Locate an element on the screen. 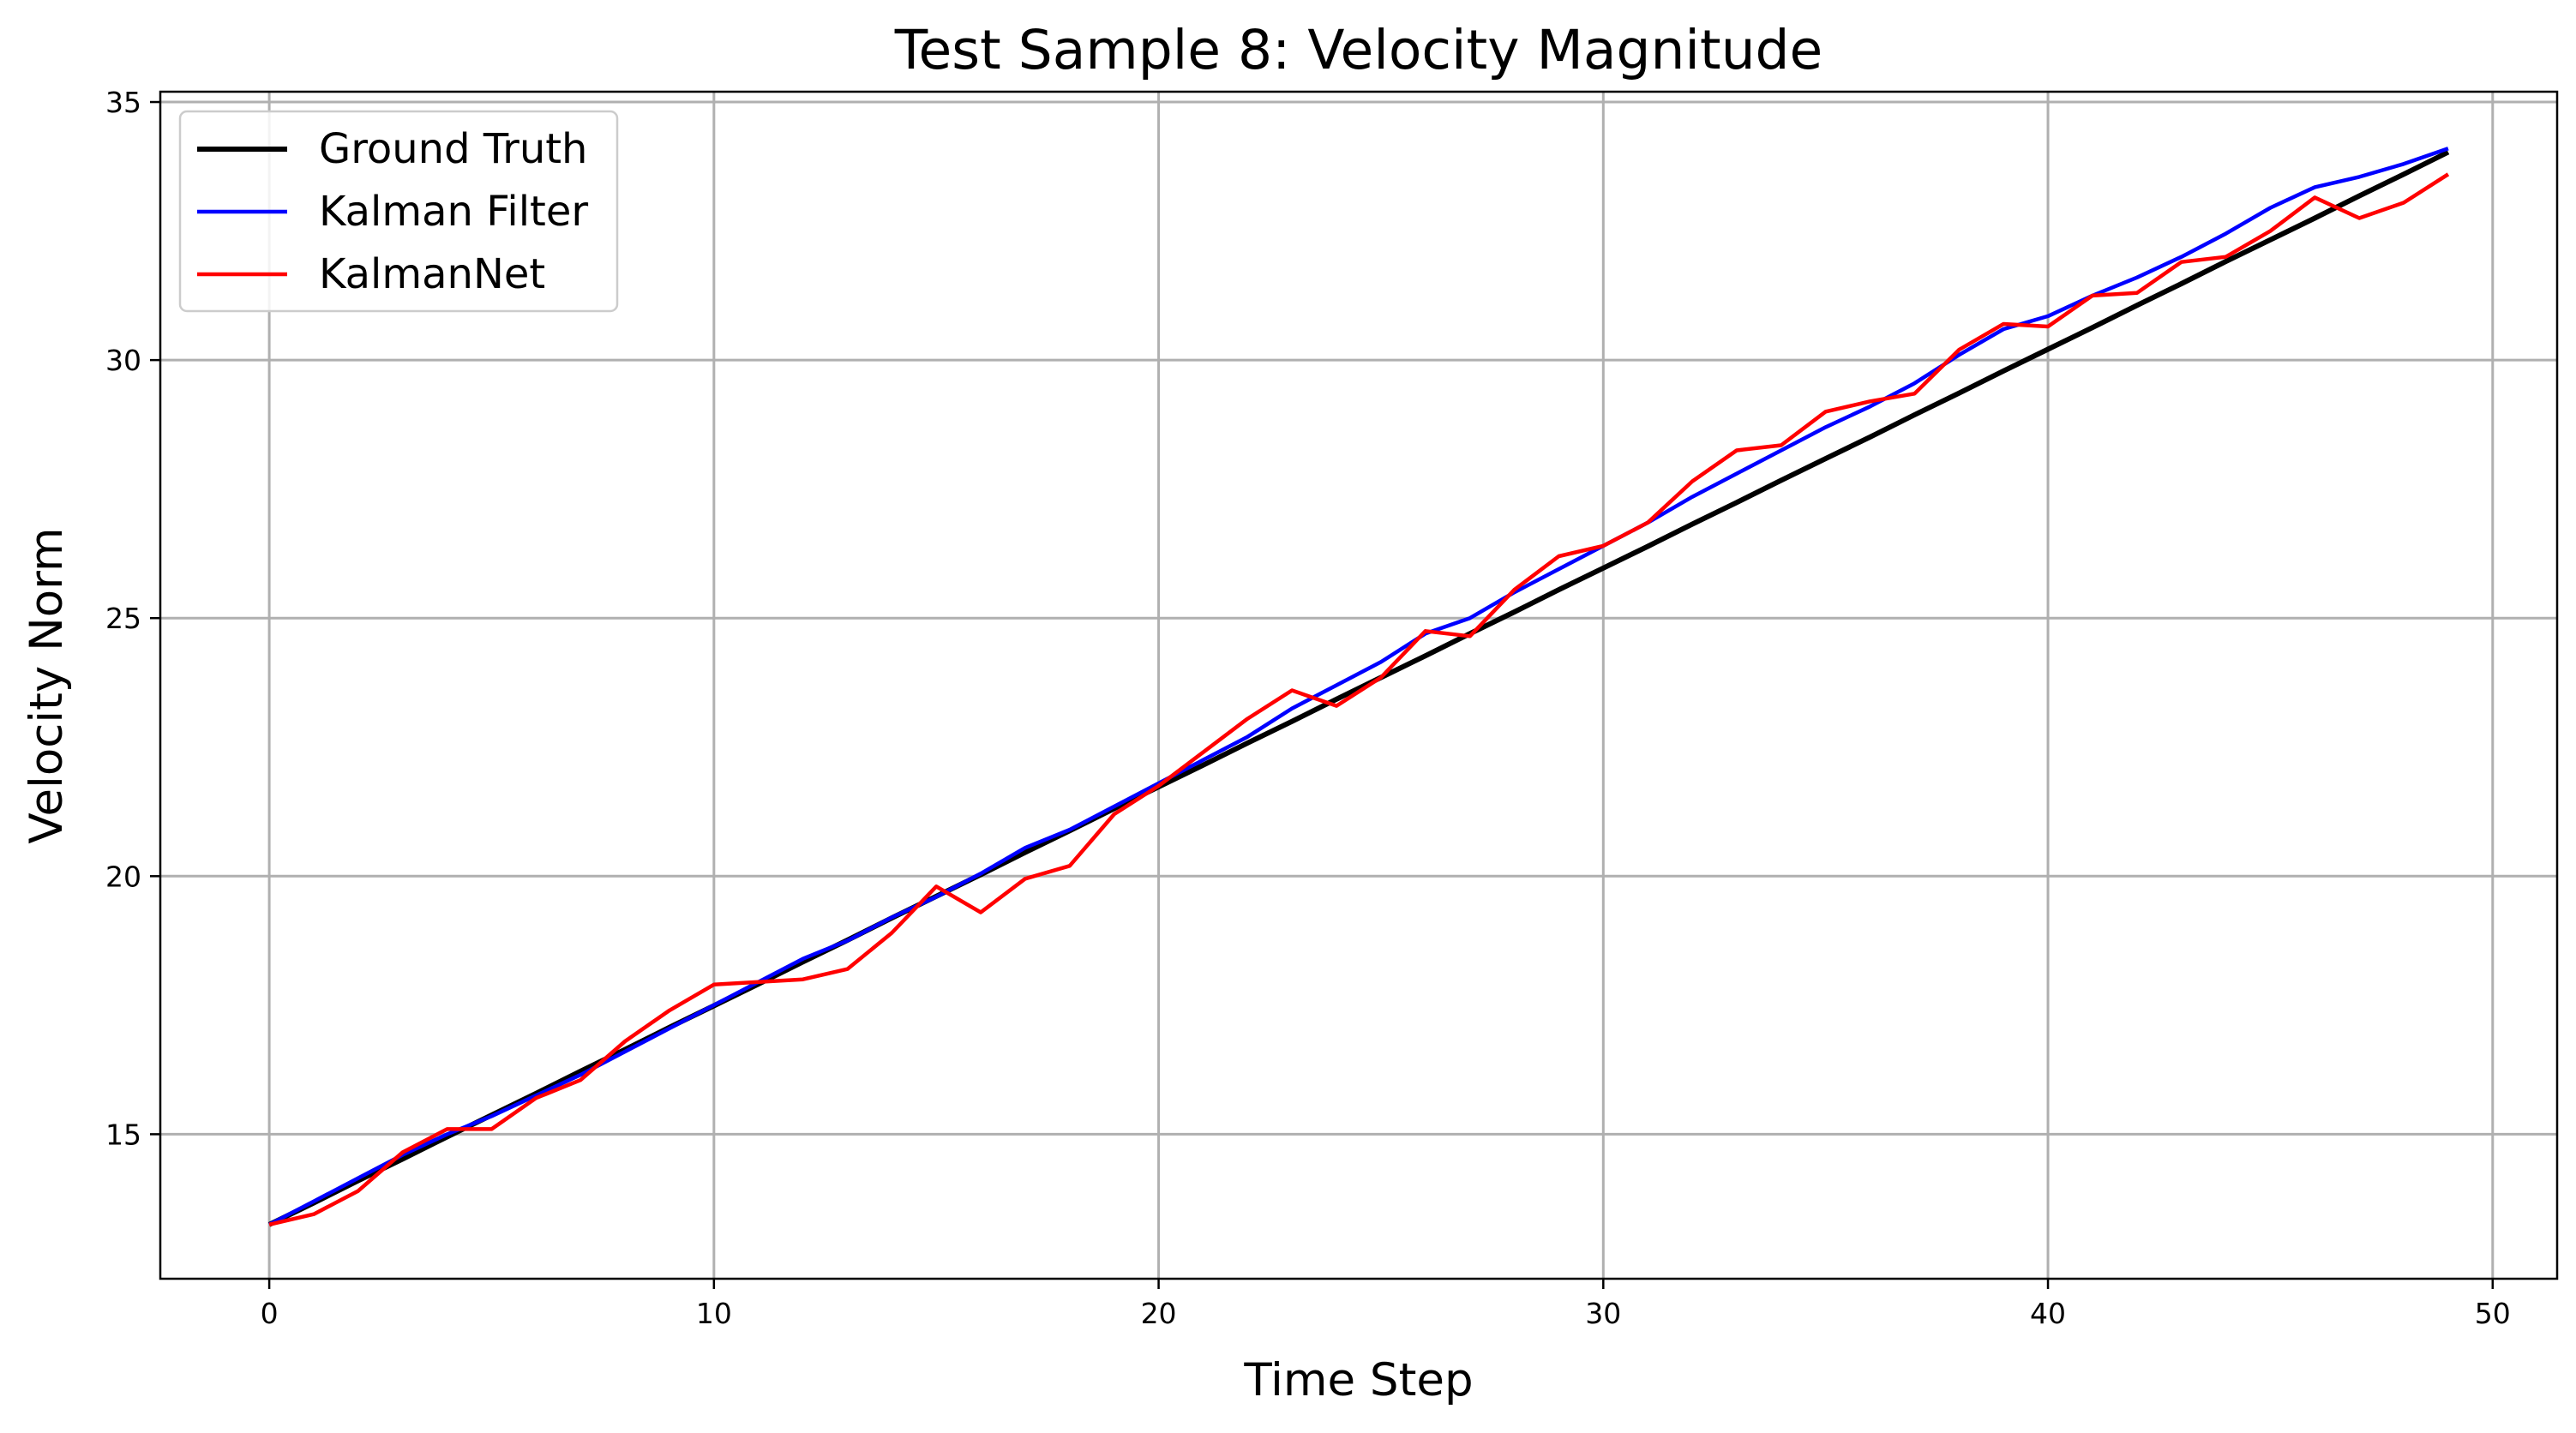 Image resolution: width=2576 pixels, height=1433 pixels. y-tick-label: 25 is located at coordinates (123, 618).